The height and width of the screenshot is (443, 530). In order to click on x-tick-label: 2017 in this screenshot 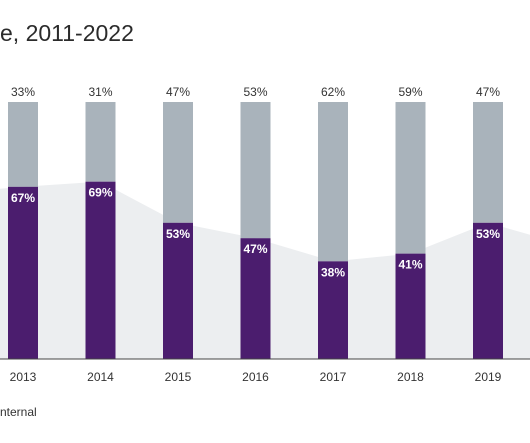, I will do `click(333, 377)`.